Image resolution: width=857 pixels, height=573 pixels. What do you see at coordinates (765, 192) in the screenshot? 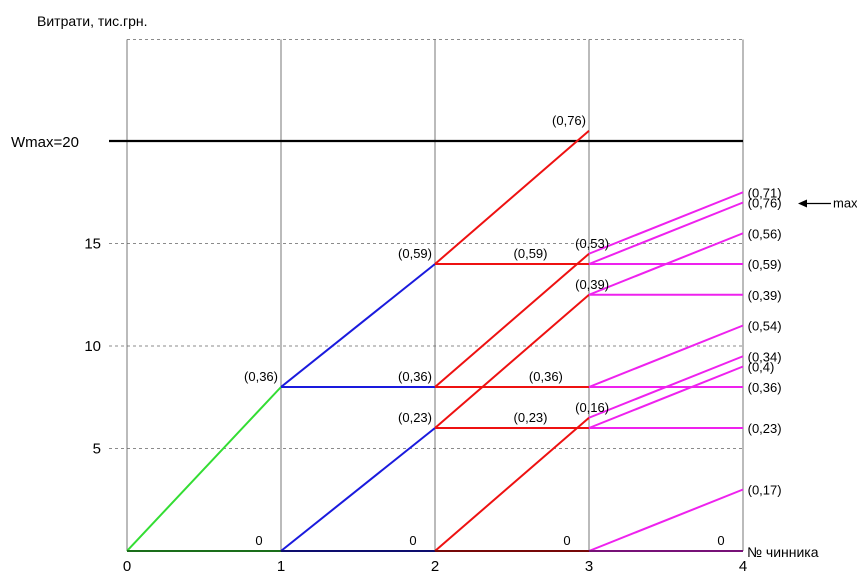
I see `data-label: (0,71)` at bounding box center [765, 192].